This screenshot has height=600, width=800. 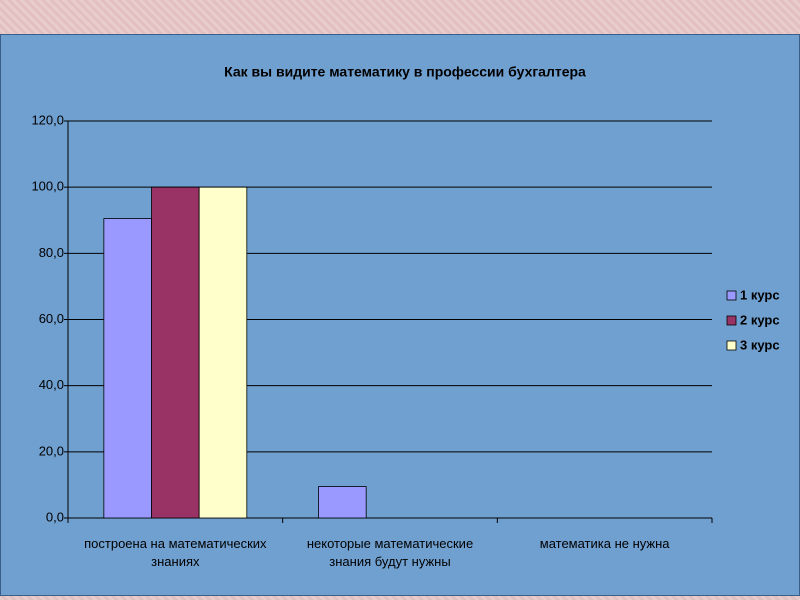 I want to click on y-tick-label: 60,0, so click(x=51, y=318).